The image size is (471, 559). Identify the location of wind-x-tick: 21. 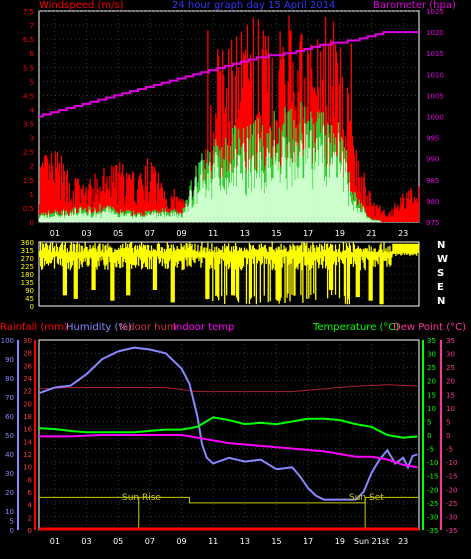
(371, 233).